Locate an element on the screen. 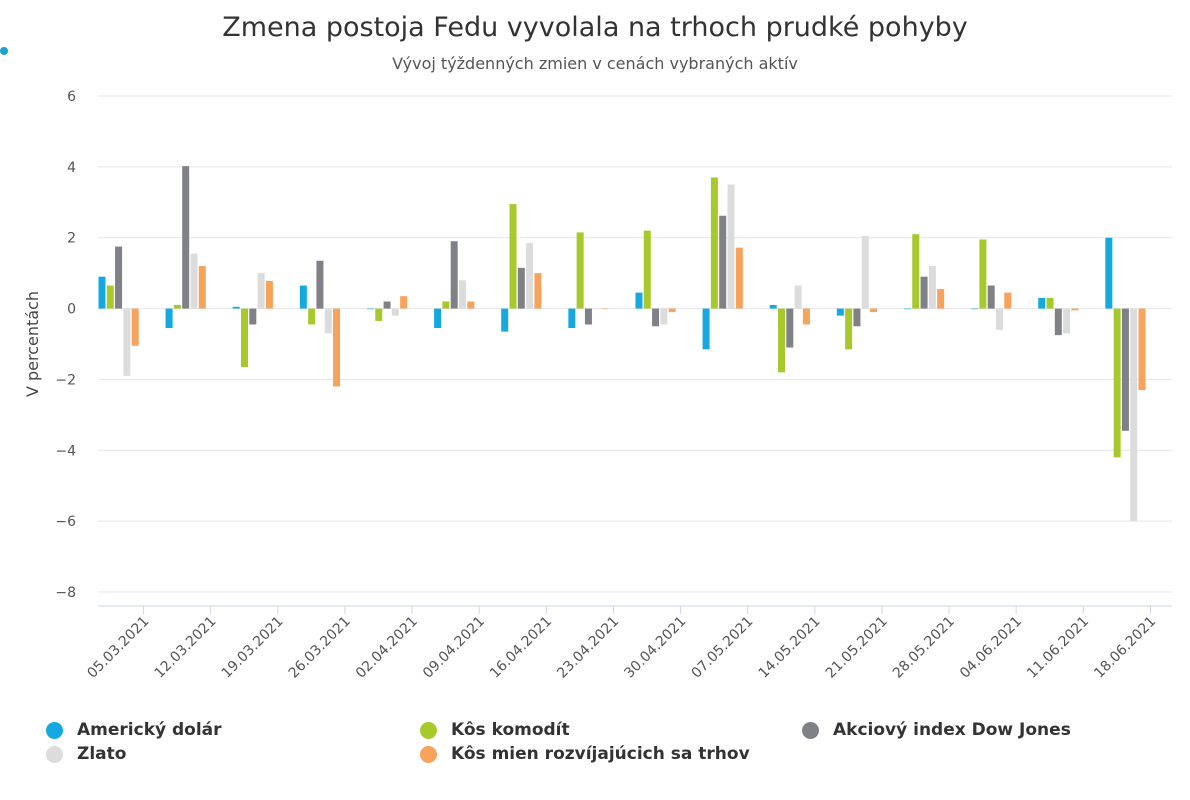 This screenshot has width=1190, height=800. y-tick-label: −6 is located at coordinates (65, 522).